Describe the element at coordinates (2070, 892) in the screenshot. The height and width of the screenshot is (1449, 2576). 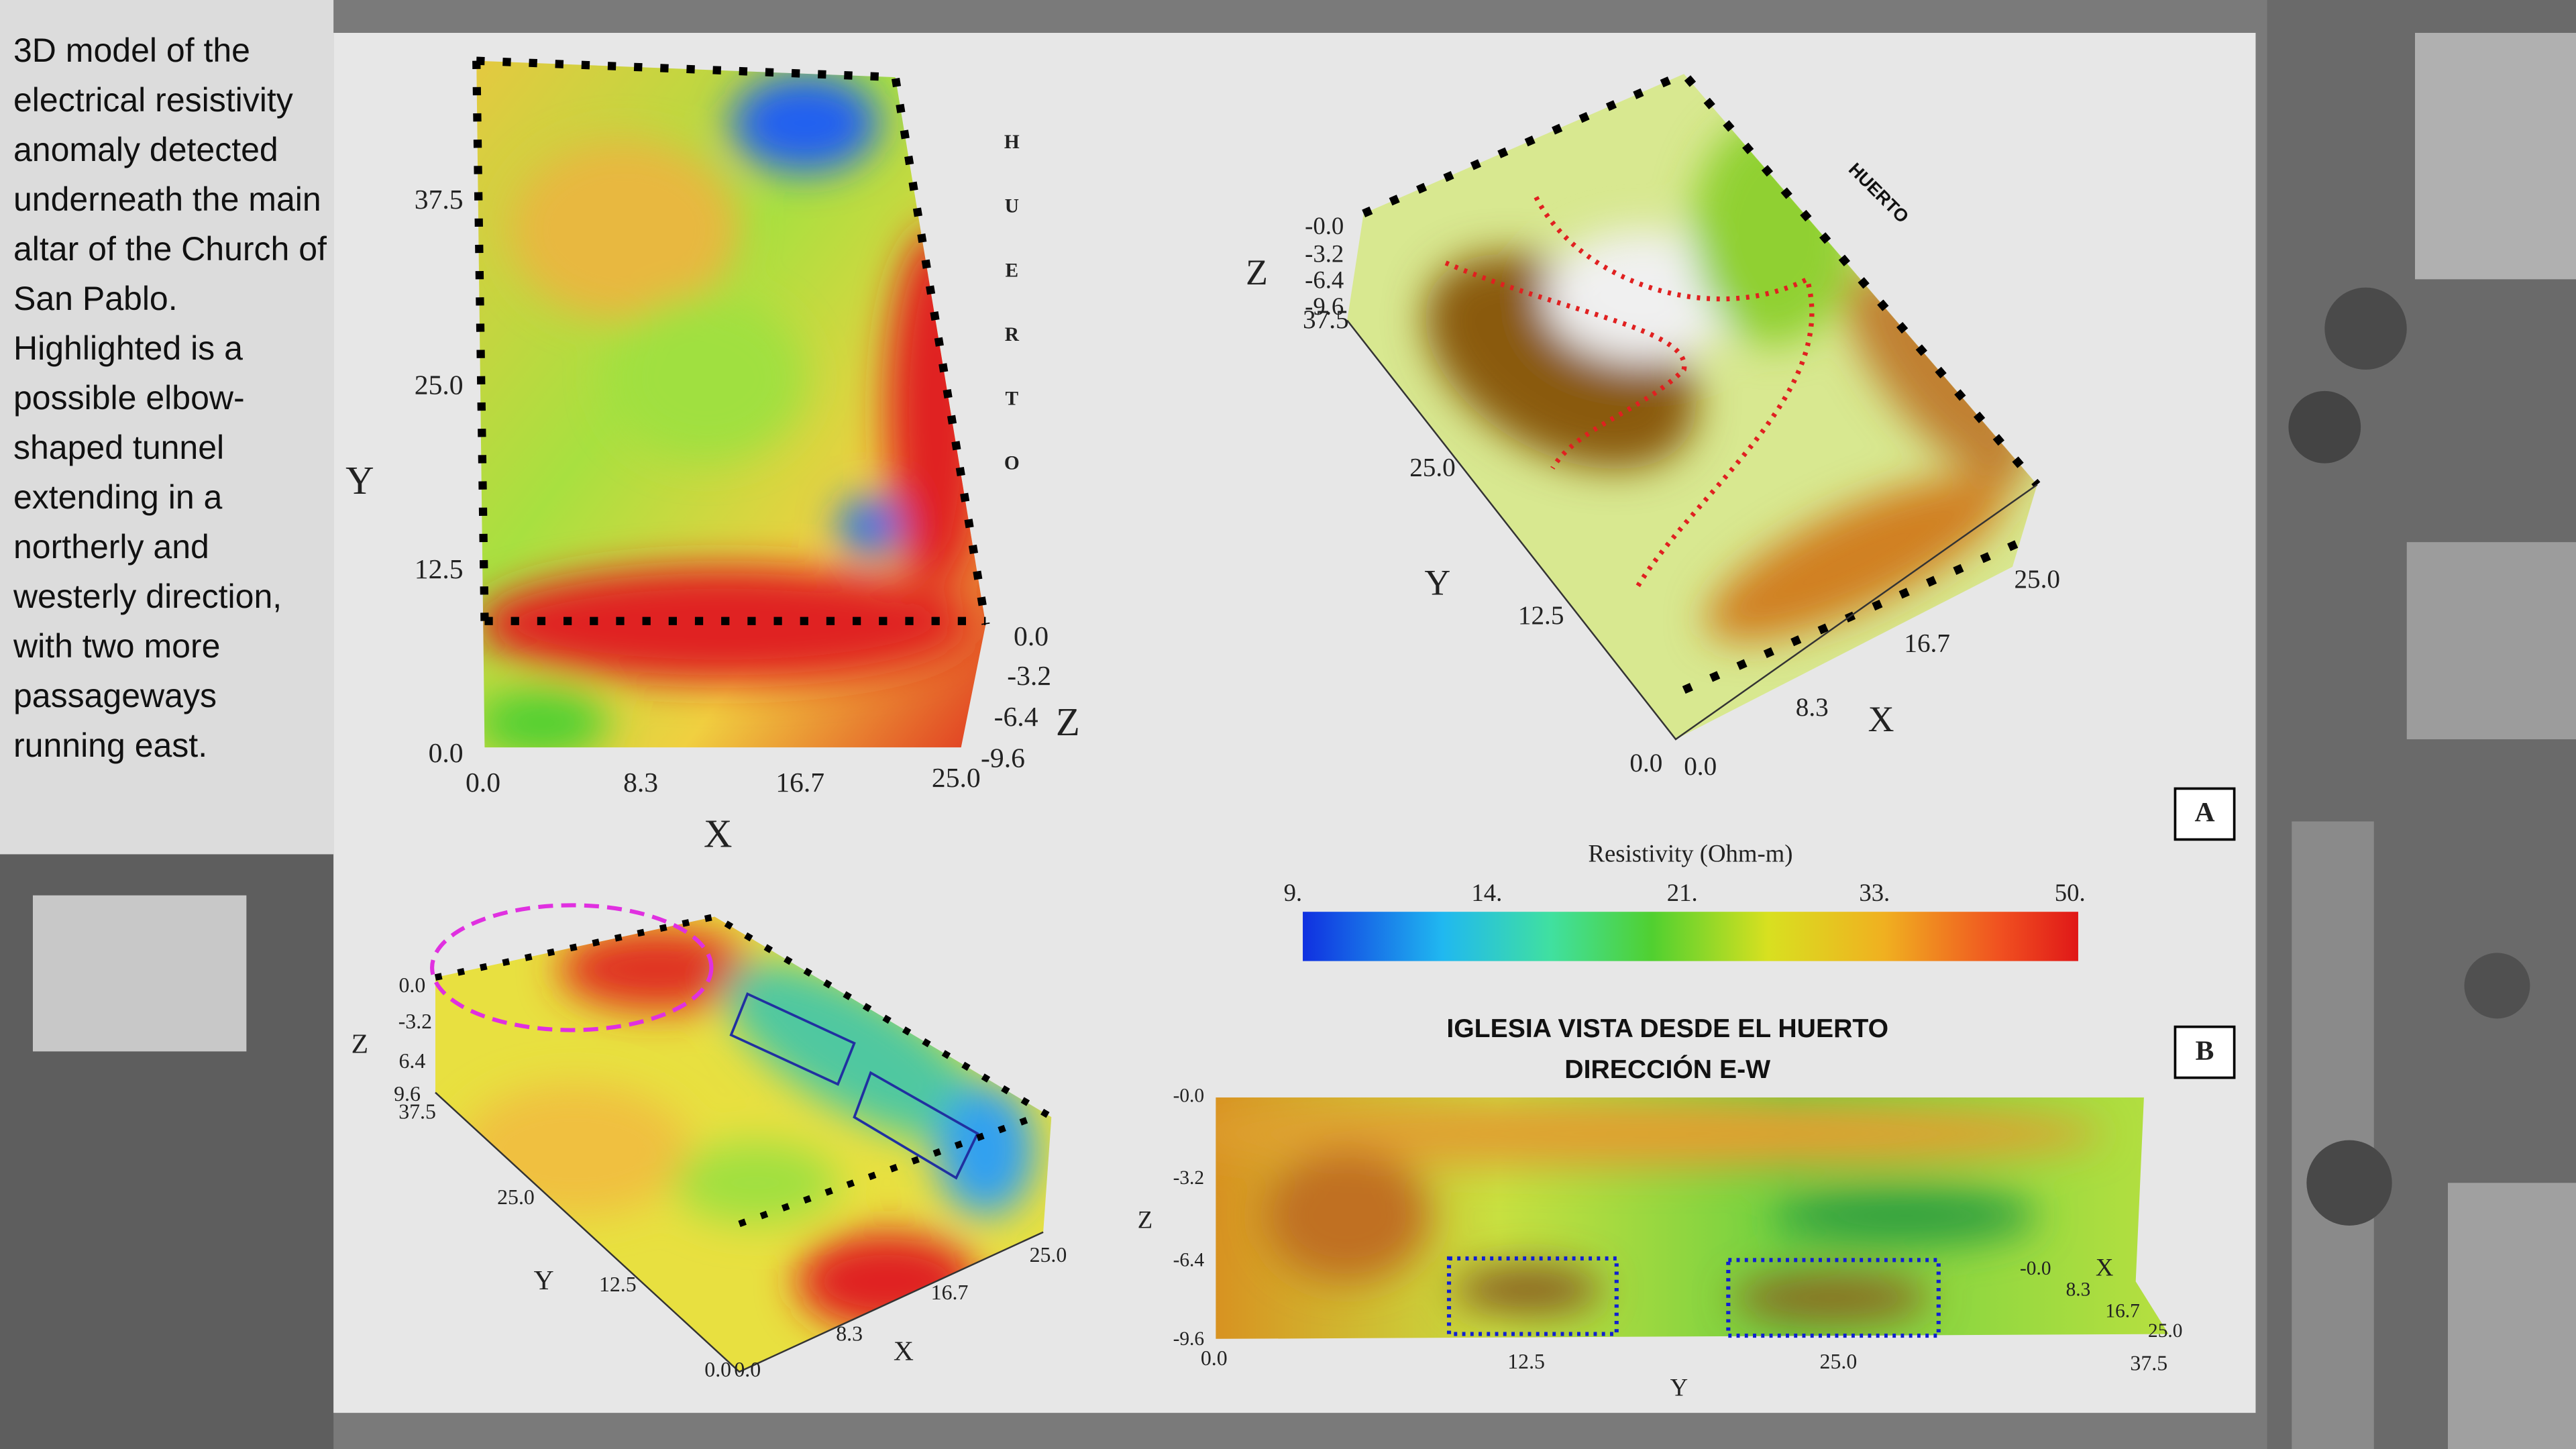
I see `colorbar-tick-label: 50.` at that location.